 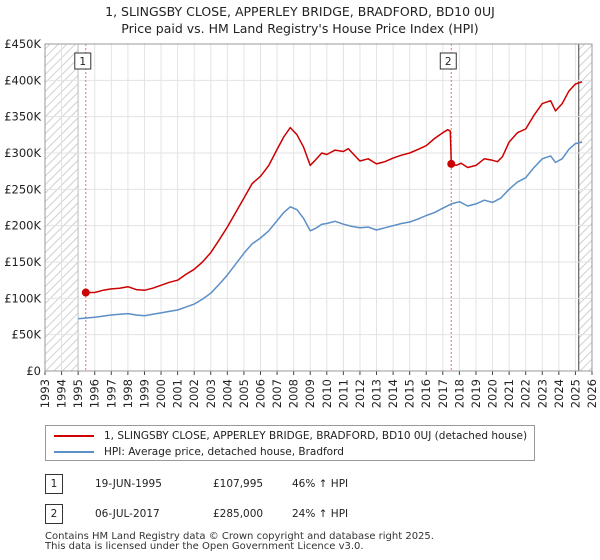 What do you see at coordinates (95, 393) in the screenshot?
I see `x-tick-label: 1996` at bounding box center [95, 393].